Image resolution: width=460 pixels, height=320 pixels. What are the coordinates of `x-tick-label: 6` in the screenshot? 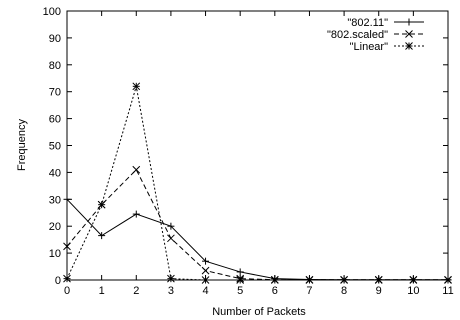 It's located at (275, 291).